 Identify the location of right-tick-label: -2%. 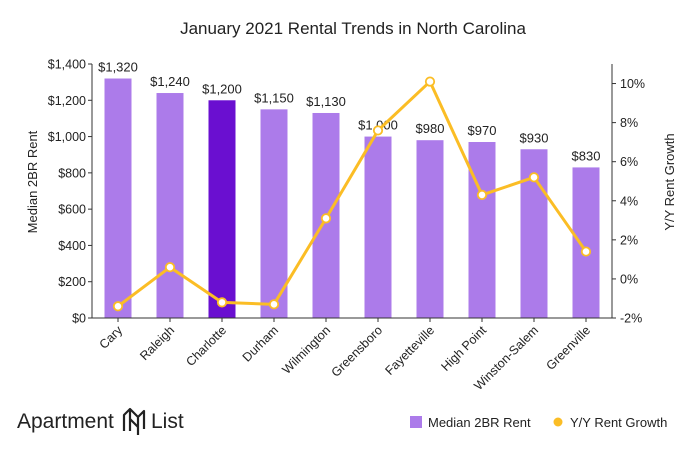
(631, 319).